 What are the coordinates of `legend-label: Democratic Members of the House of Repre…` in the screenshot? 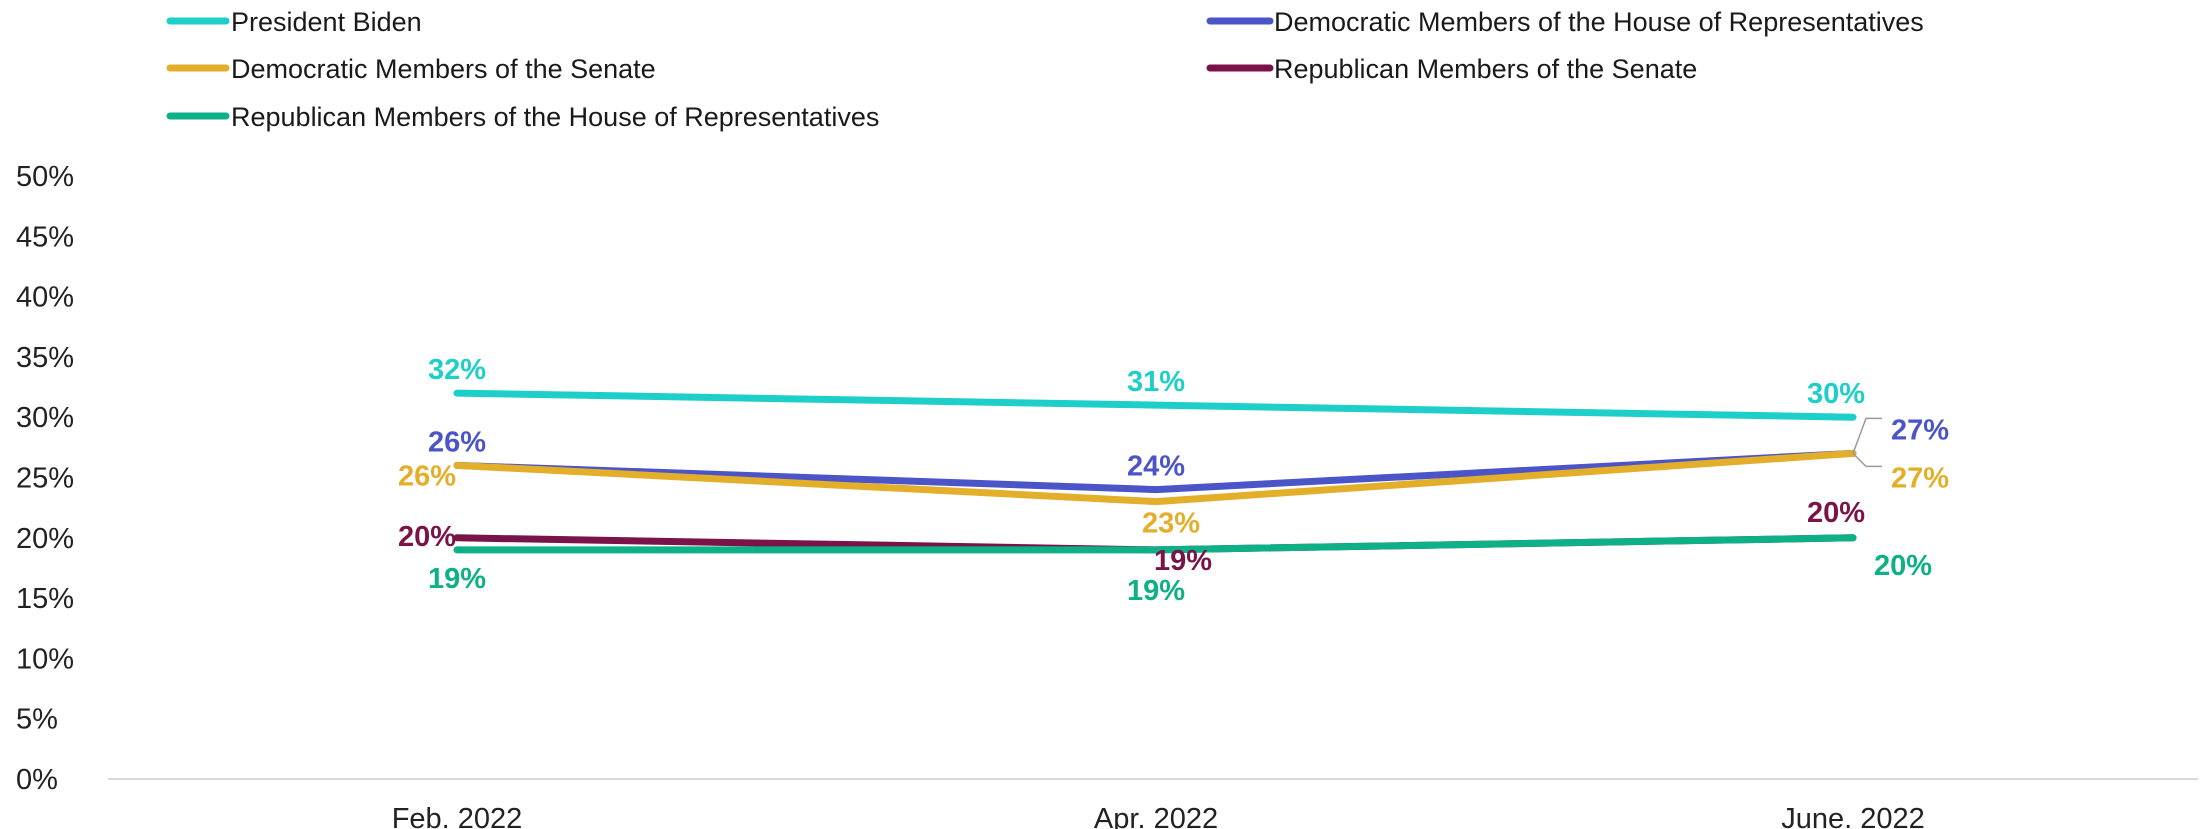 It's located at (1599, 22).